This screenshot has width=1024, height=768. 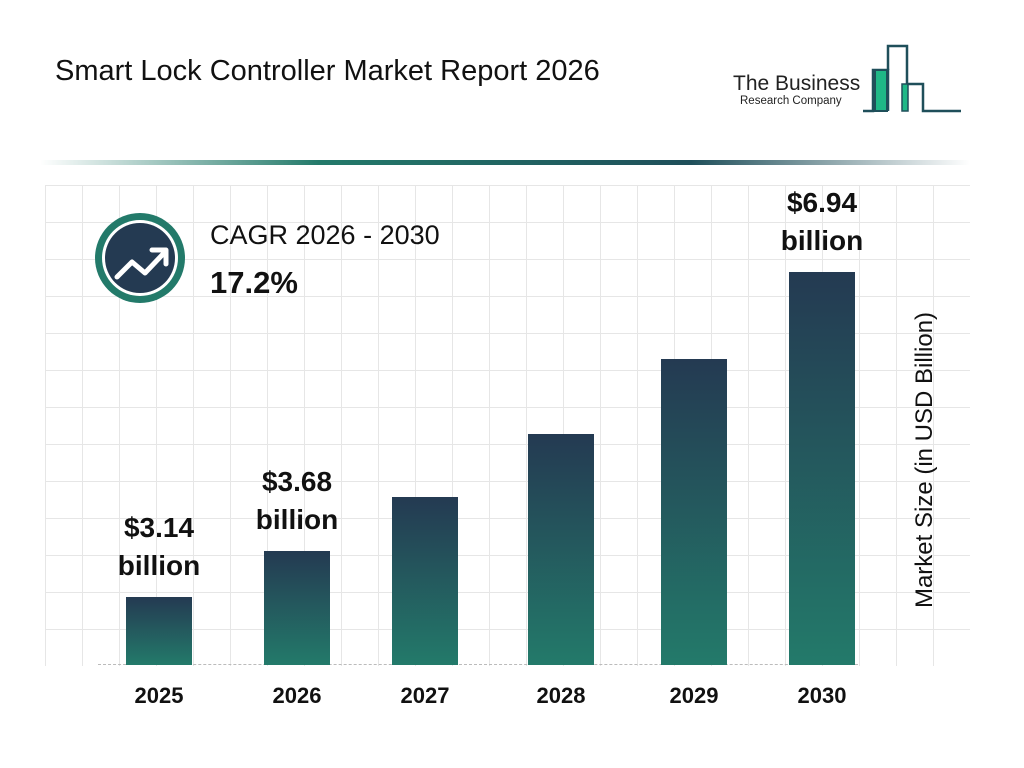 I want to click on bar-2029, so click(x=694, y=512).